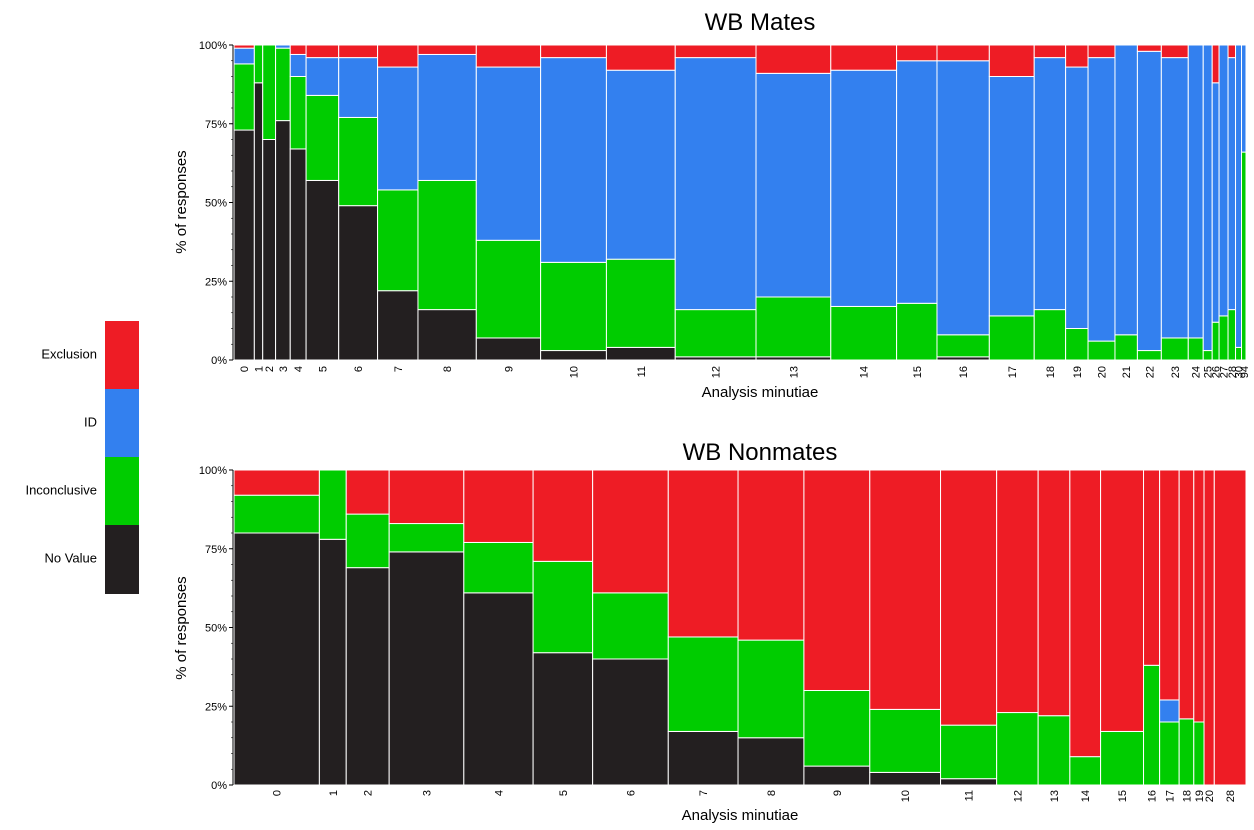 This screenshot has height=830, width=1254. I want to click on chart-title-mates: WB Mates, so click(760, 22).